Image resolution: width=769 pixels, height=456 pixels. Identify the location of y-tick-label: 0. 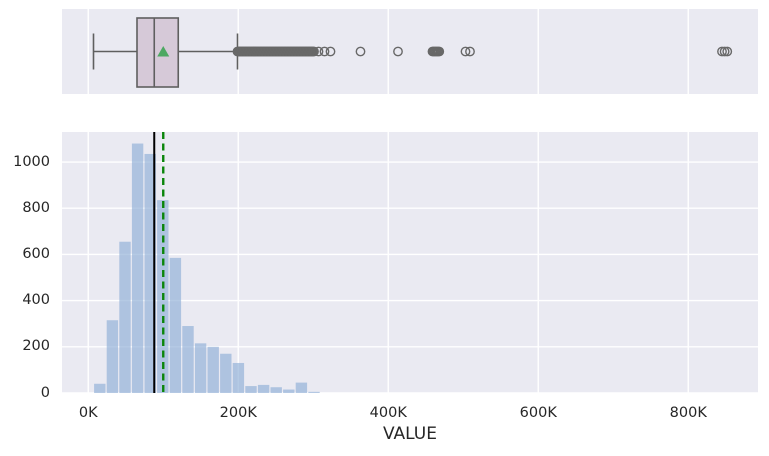
(45, 392).